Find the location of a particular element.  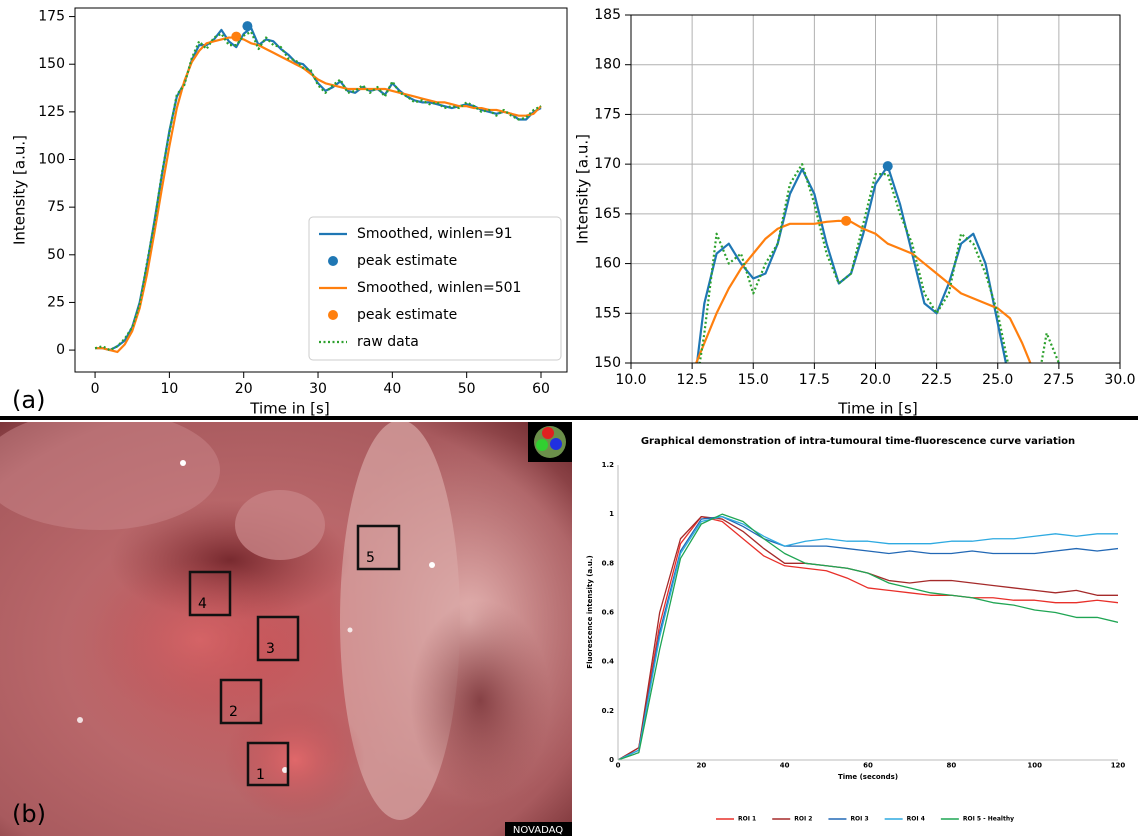

legend-label: ROI 2 is located at coordinates (803, 819).